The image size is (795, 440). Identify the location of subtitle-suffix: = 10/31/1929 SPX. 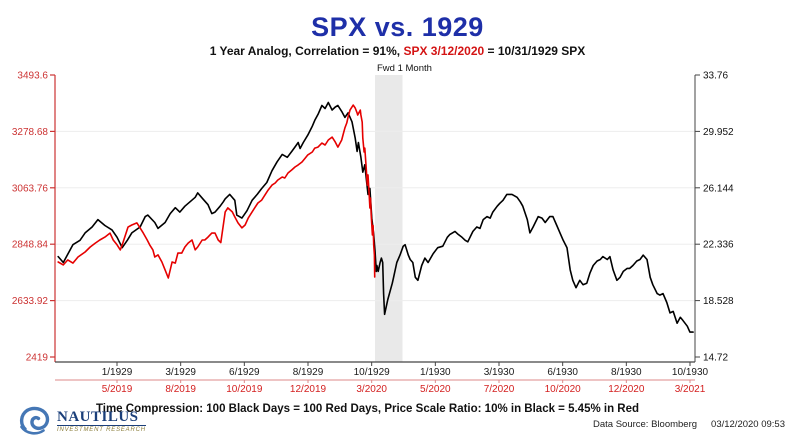
(535, 51).